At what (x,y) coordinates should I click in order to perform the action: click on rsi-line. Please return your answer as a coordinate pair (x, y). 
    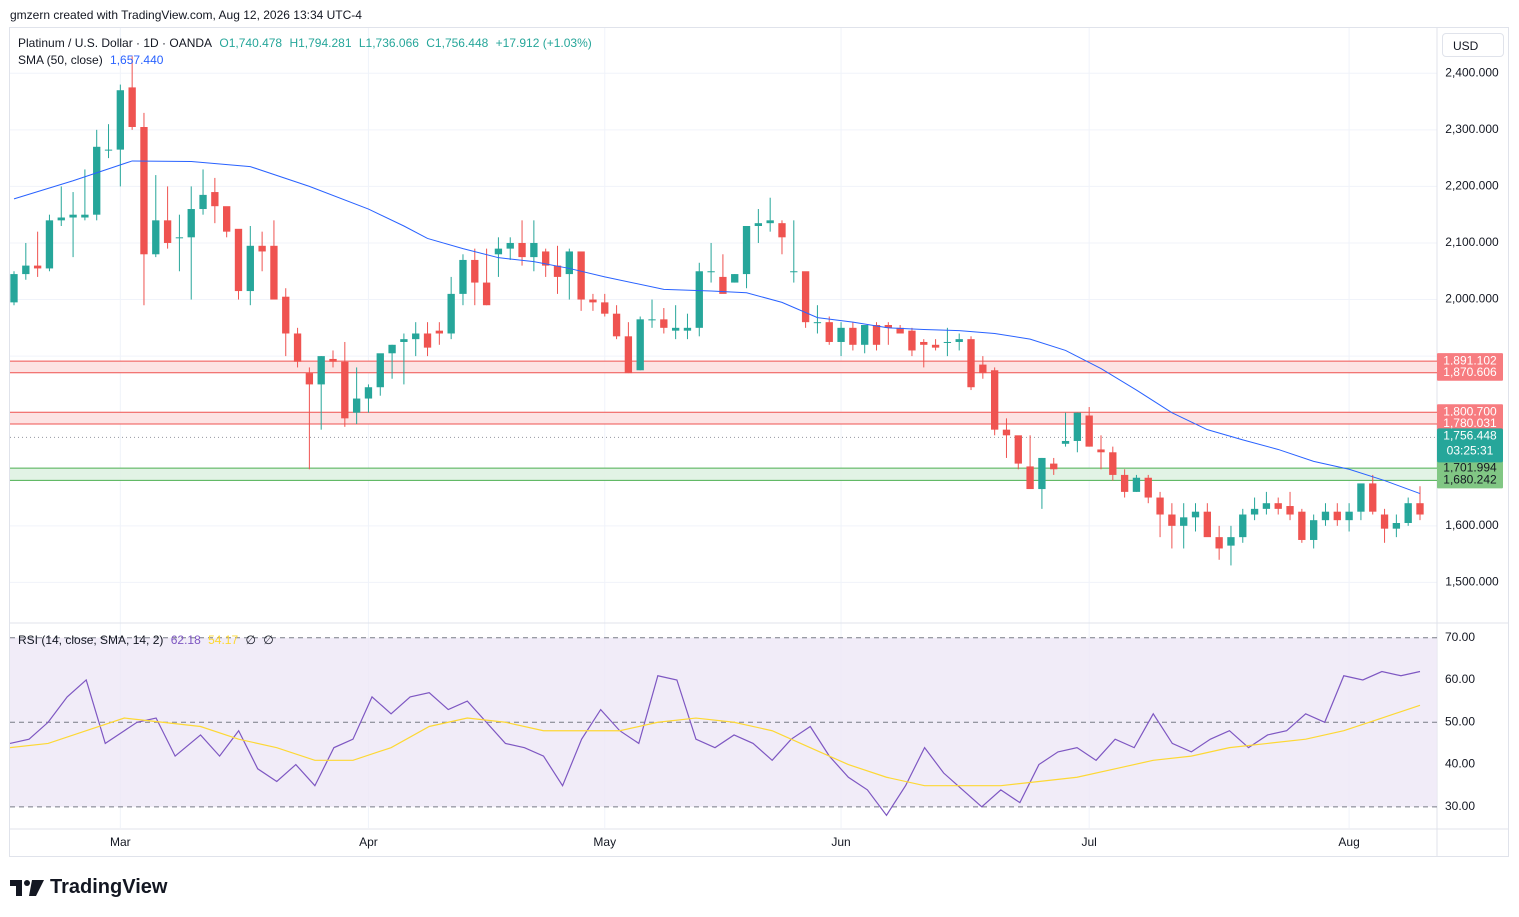
    Looking at the image, I should click on (715, 743).